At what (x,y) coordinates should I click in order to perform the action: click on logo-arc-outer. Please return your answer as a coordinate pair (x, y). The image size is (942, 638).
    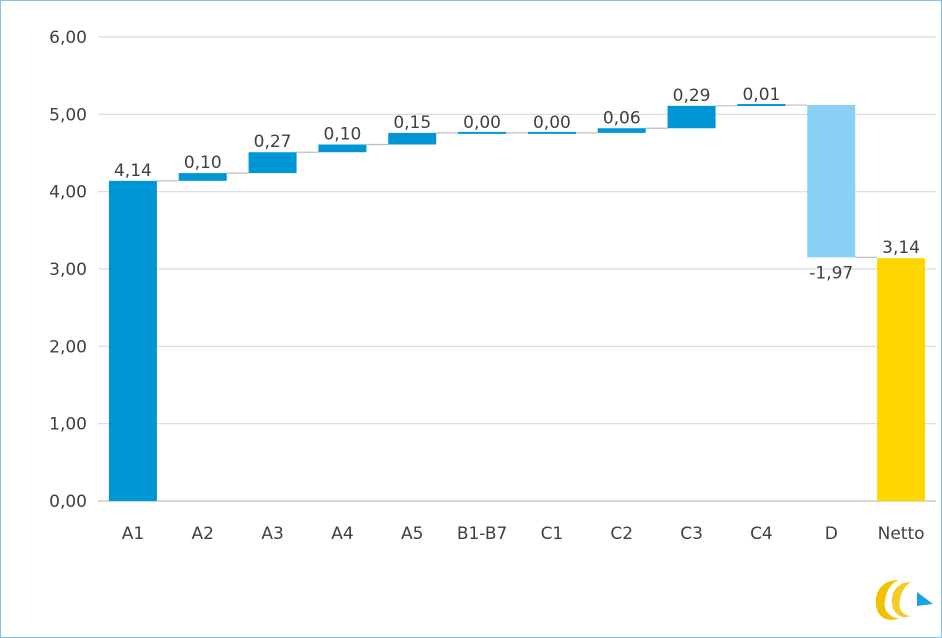
    Looking at the image, I should click on (887, 600).